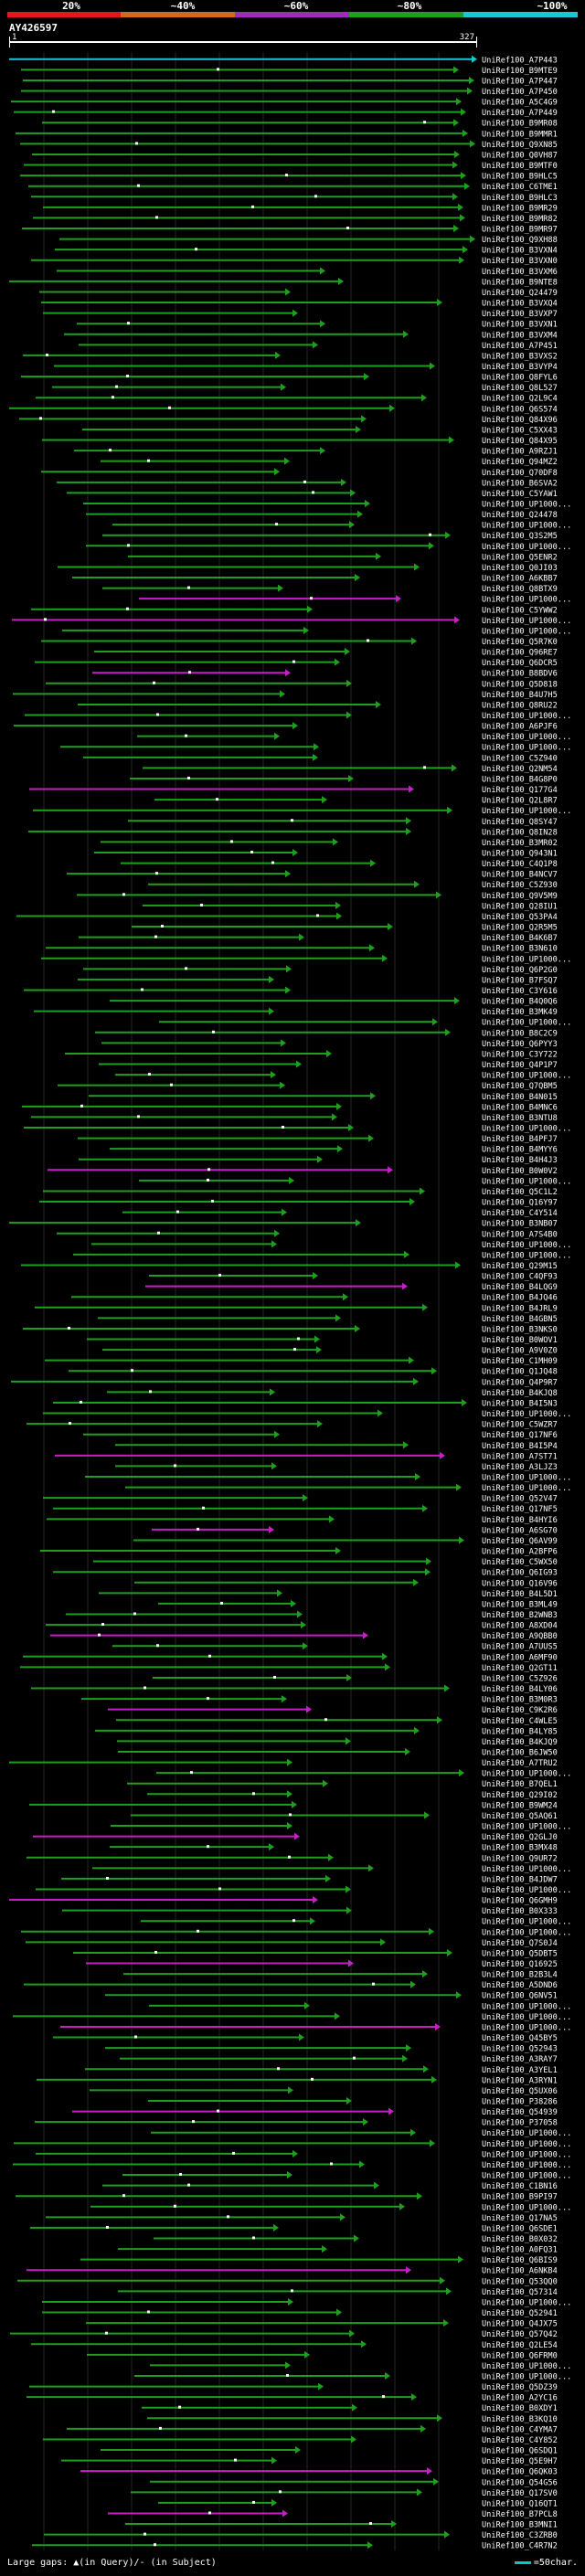 The width and height of the screenshot is (585, 2576). What do you see at coordinates (346, 1583) in the screenshot?
I see `hit-row: UniRef100_Q16V96` at bounding box center [346, 1583].